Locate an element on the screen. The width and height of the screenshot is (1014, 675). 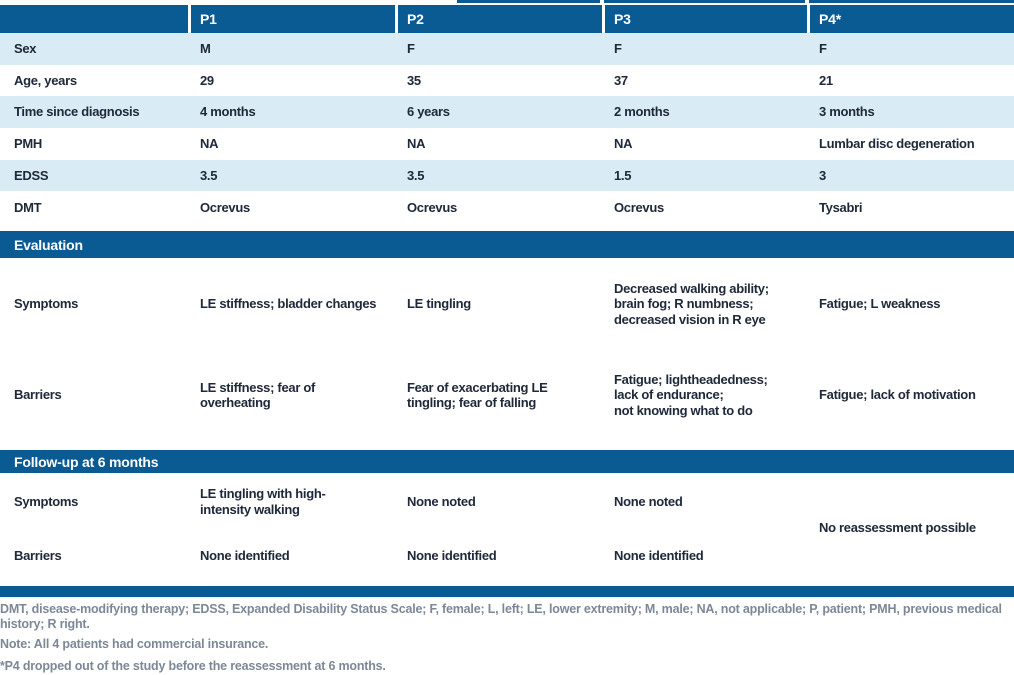
cell-p1: Ocrevus is located at coordinates (225, 207).